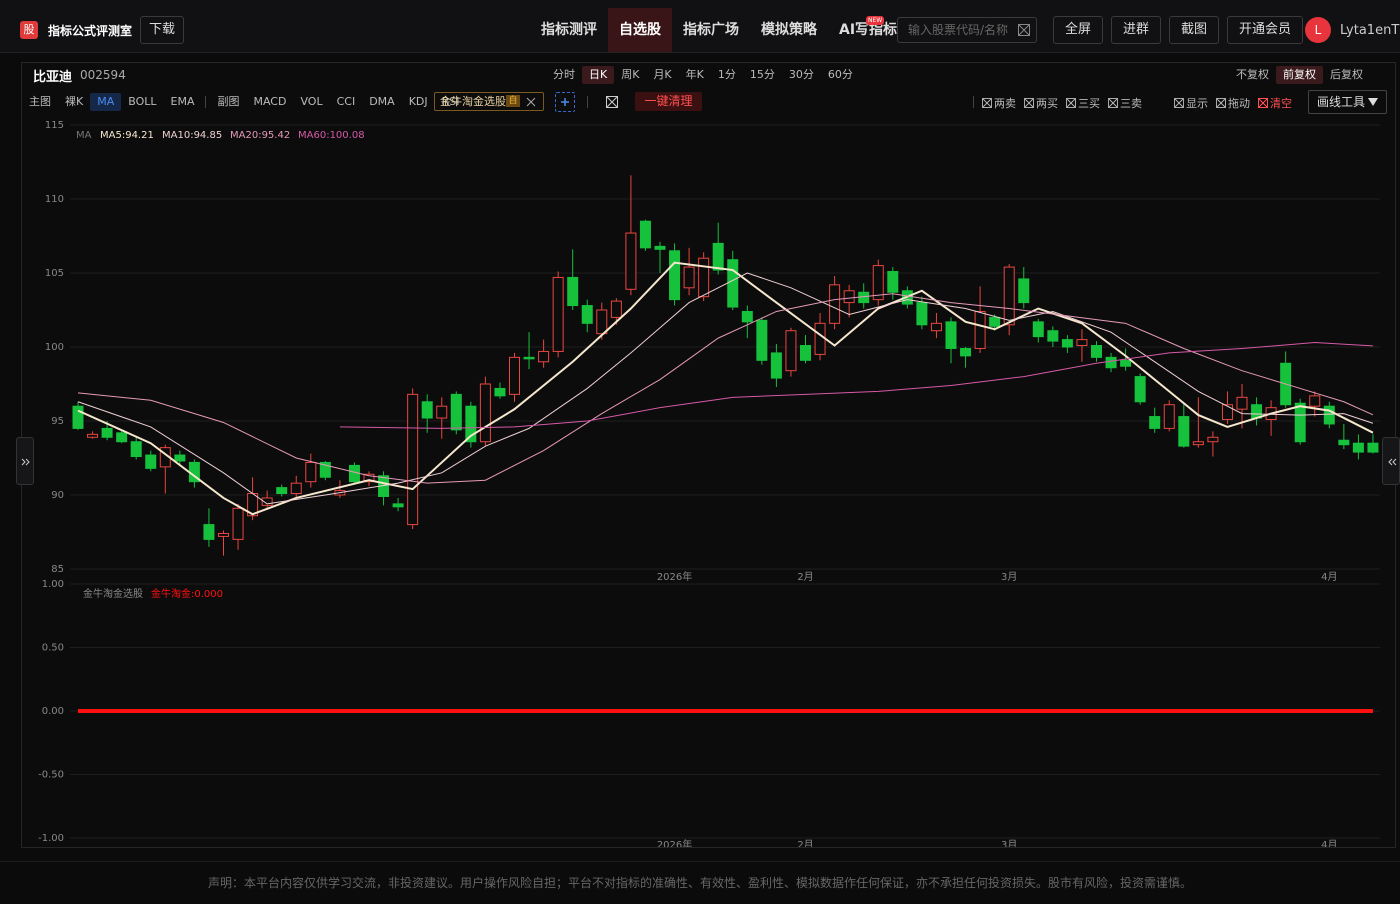  What do you see at coordinates (74, 101) in the screenshot?
I see `main-indicator: 裸K` at bounding box center [74, 101].